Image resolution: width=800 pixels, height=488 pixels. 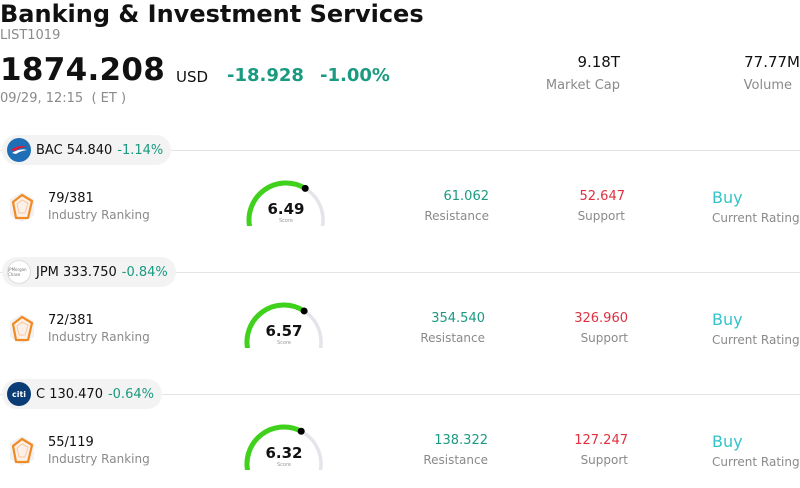 I want to click on score-value: 6.32, so click(x=284, y=453).